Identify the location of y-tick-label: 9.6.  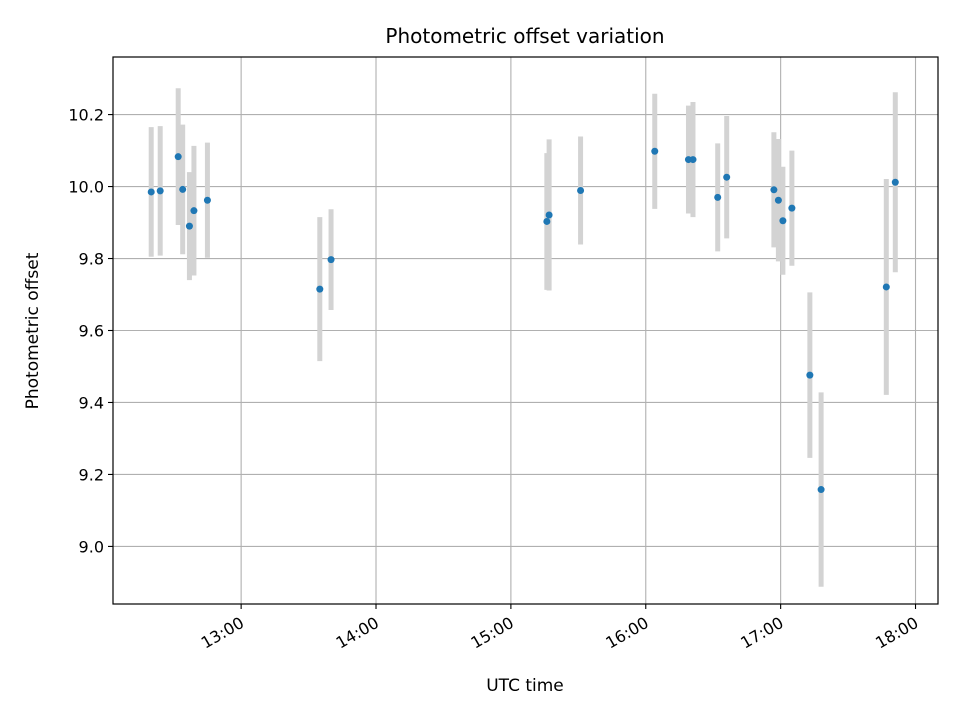
(91, 331).